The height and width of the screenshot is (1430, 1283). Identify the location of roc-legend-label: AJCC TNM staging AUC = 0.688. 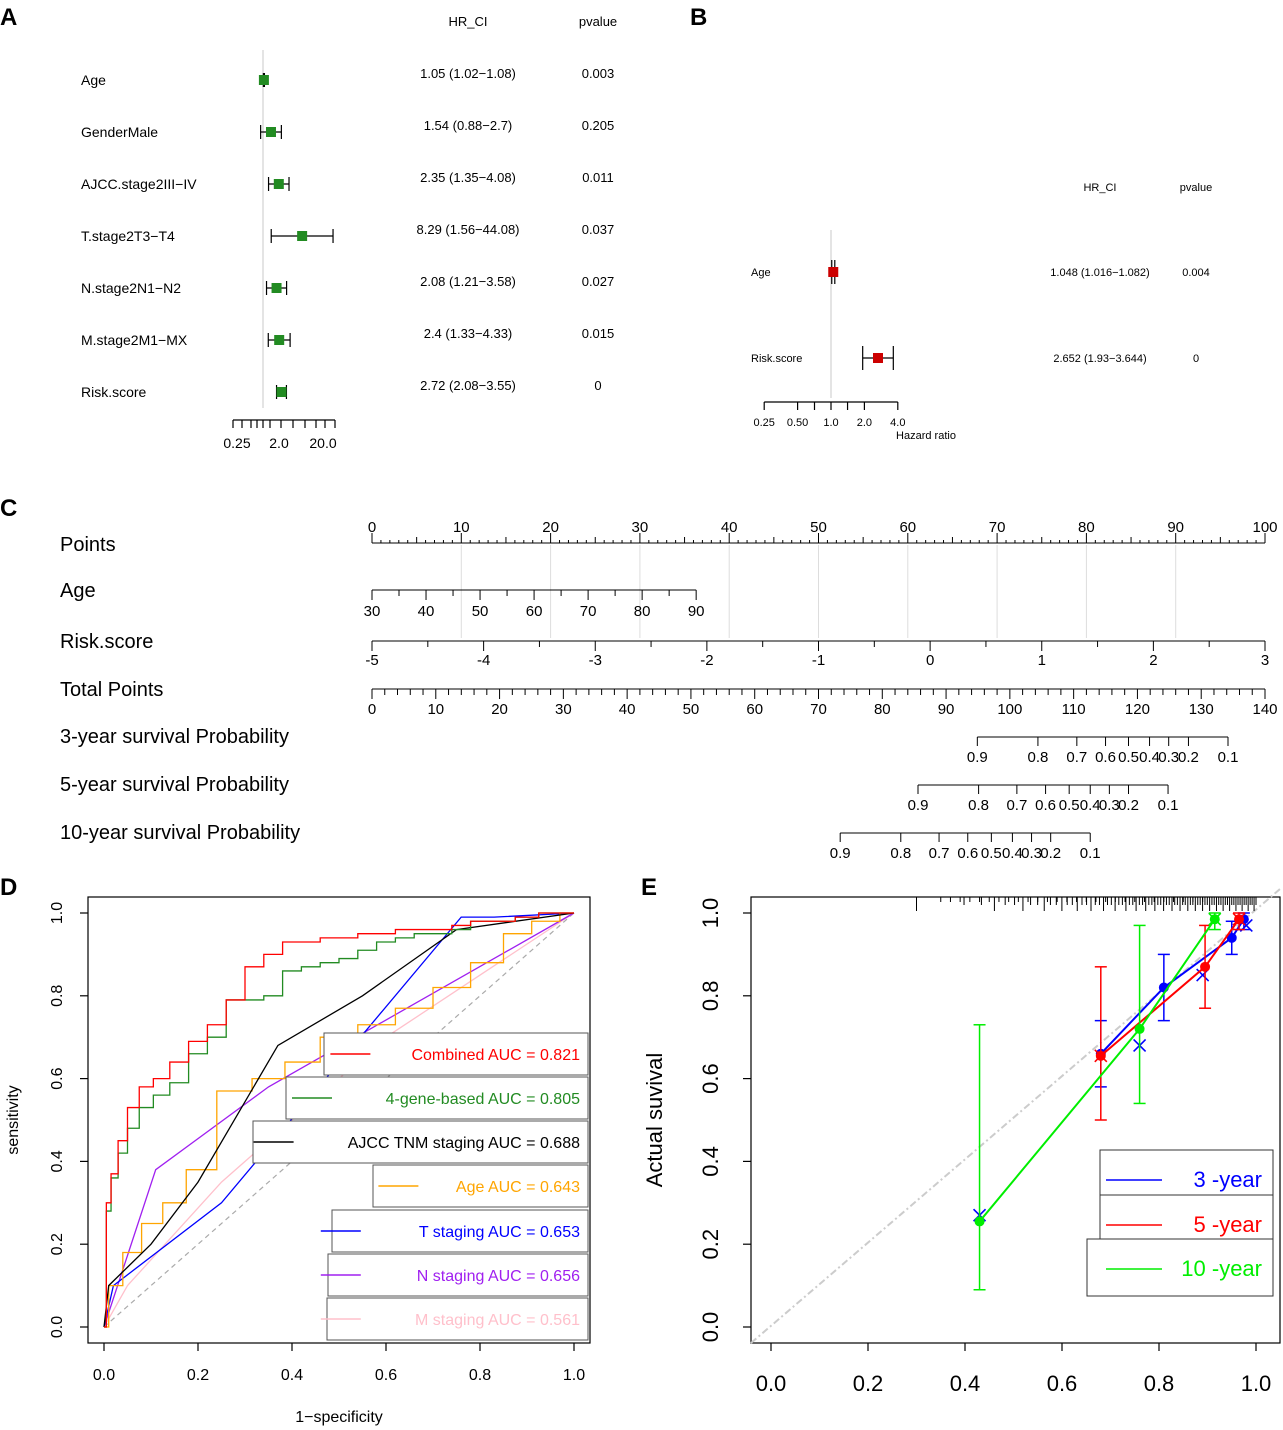
(464, 1143).